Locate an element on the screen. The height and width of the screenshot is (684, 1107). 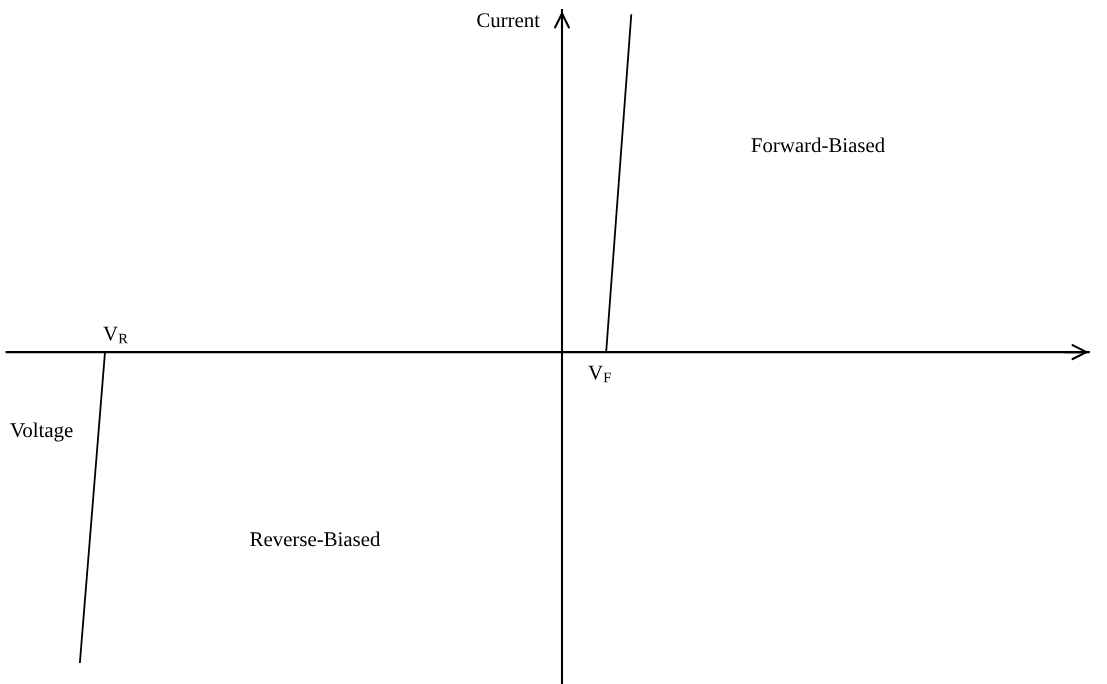
text: Forward-Biased is located at coordinates (818, 145).